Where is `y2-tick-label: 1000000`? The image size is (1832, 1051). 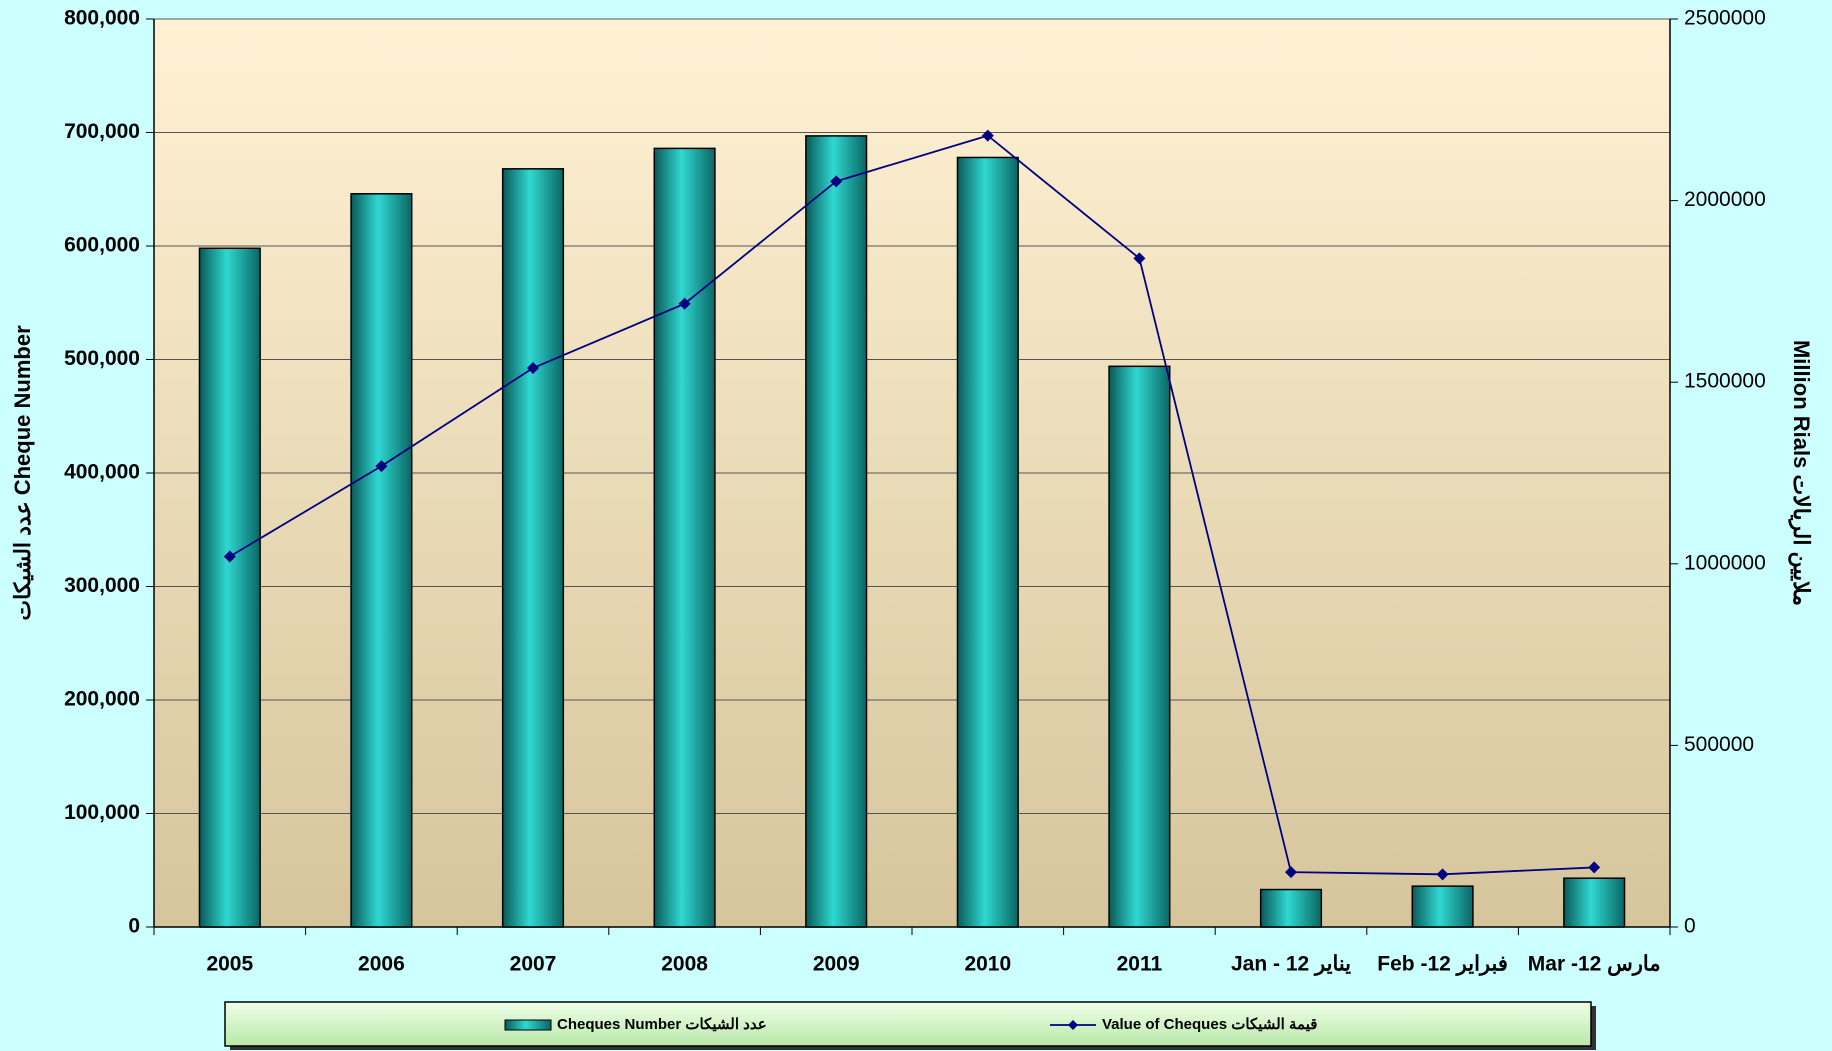 y2-tick-label: 1000000 is located at coordinates (1725, 562).